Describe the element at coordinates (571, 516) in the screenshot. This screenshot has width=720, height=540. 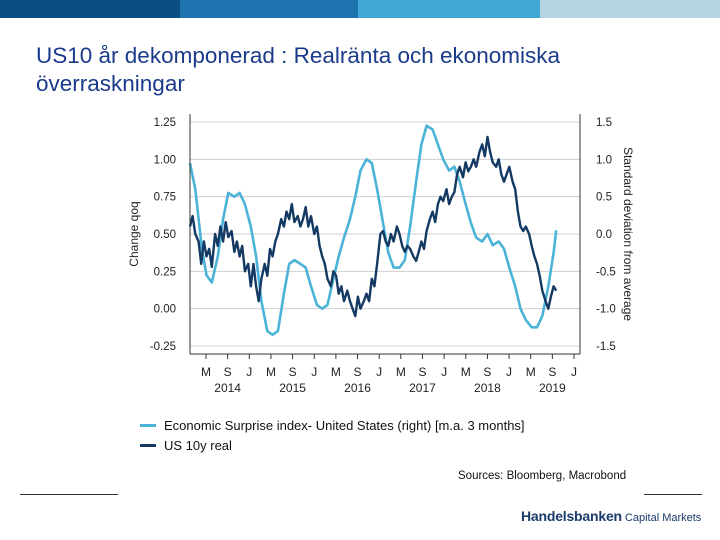
I see `brand-name: Handelsbanken` at that location.